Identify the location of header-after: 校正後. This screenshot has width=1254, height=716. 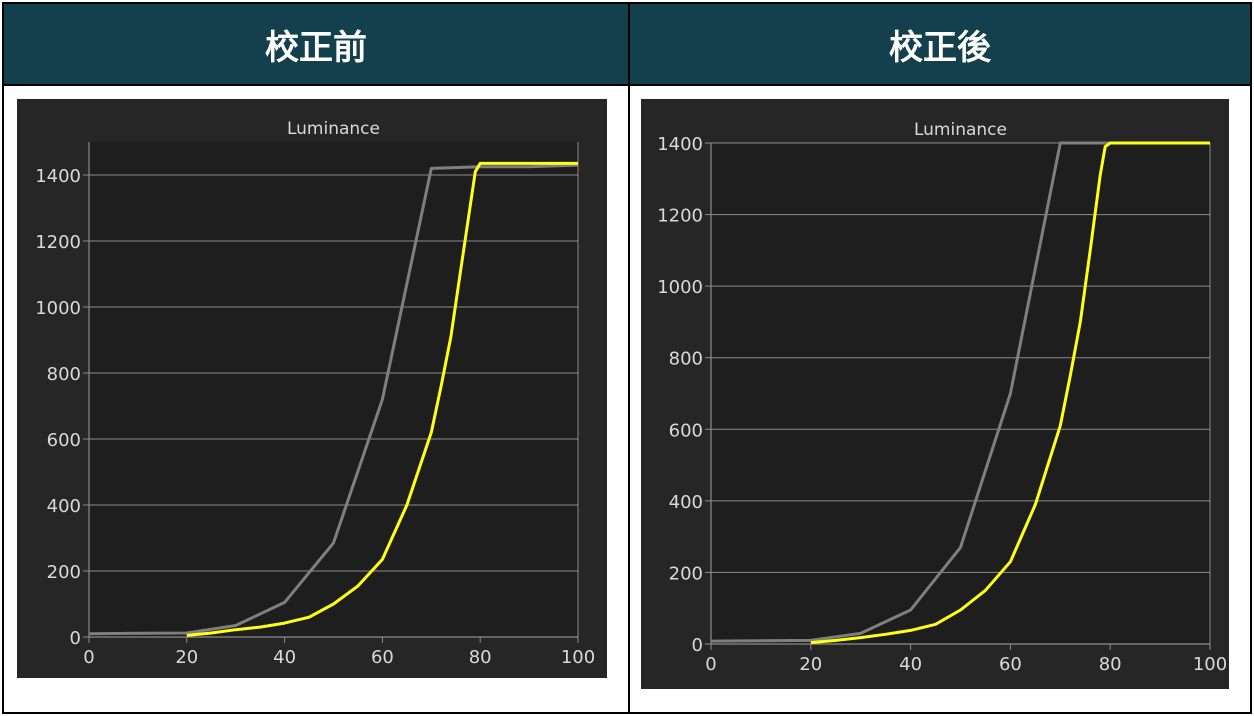
(940, 44).